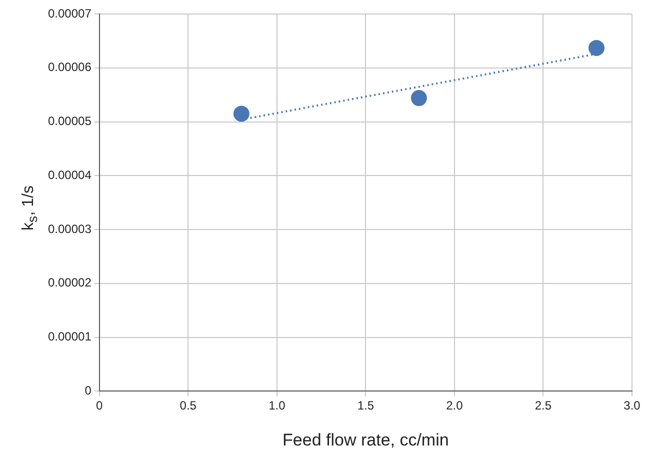 The height and width of the screenshot is (457, 646). Describe the element at coordinates (70, 121) in the screenshot. I see `y-tick-label: 0.00005` at that location.